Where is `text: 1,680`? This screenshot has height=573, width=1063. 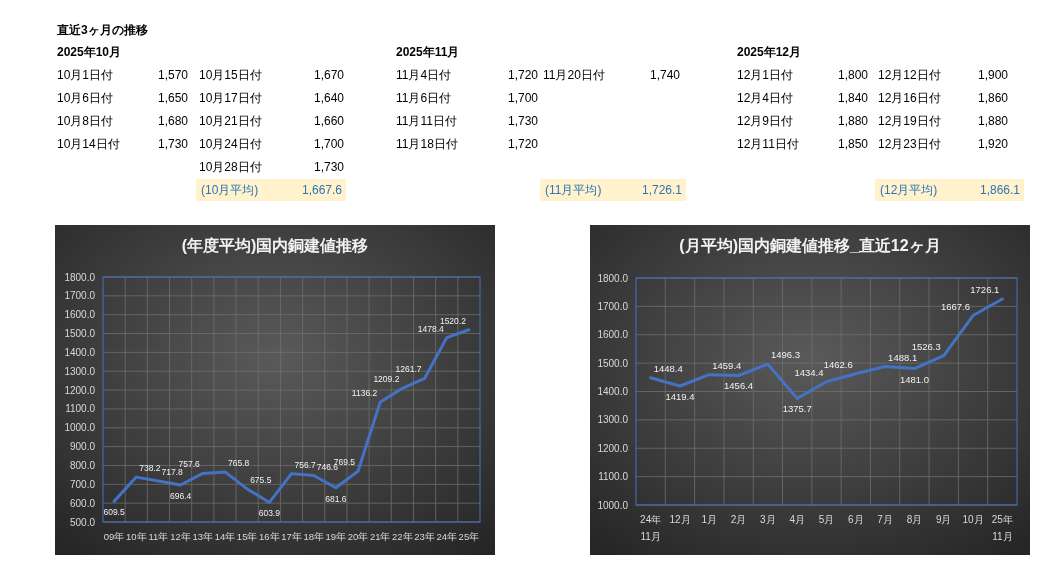 text: 1,680 is located at coordinates (173, 121).